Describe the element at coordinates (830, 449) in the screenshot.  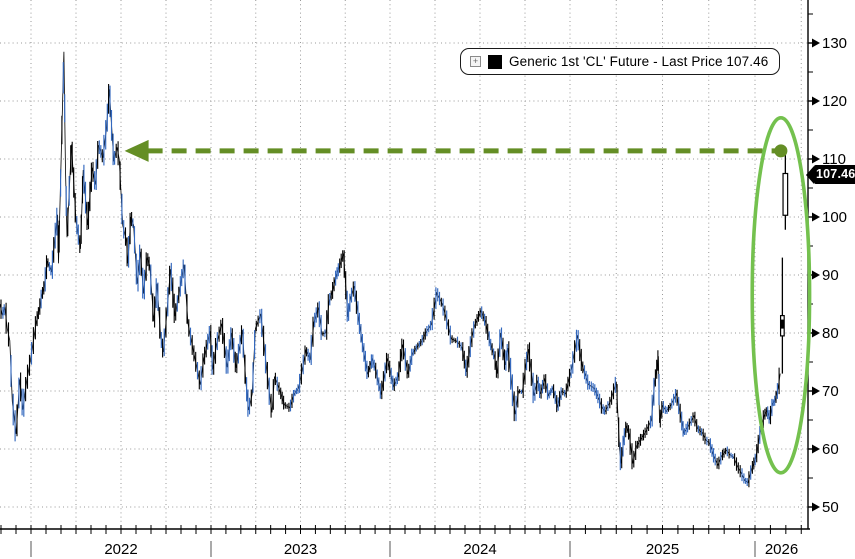
I see `y-axis-tick-label: 60` at that location.